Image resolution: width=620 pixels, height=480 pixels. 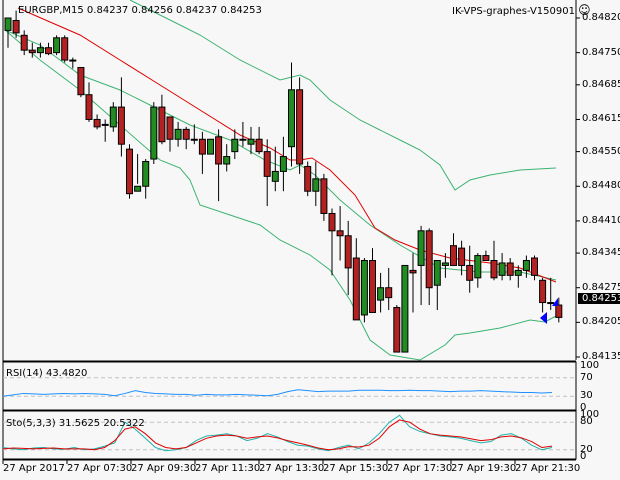 What do you see at coordinates (47, 373) in the screenshot?
I see `rsi-title: RSI(14) 43.4820` at bounding box center [47, 373].